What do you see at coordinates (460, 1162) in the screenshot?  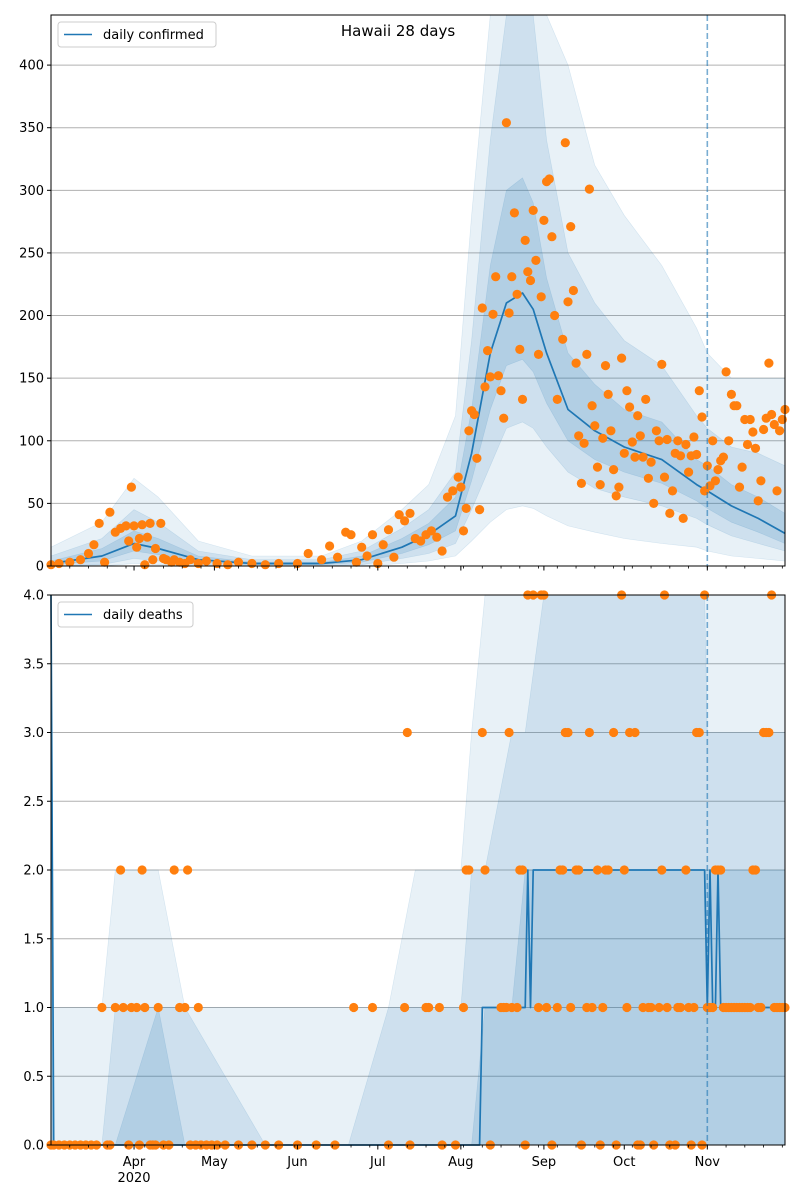 I see `x-tick-label: Aug` at bounding box center [460, 1162].